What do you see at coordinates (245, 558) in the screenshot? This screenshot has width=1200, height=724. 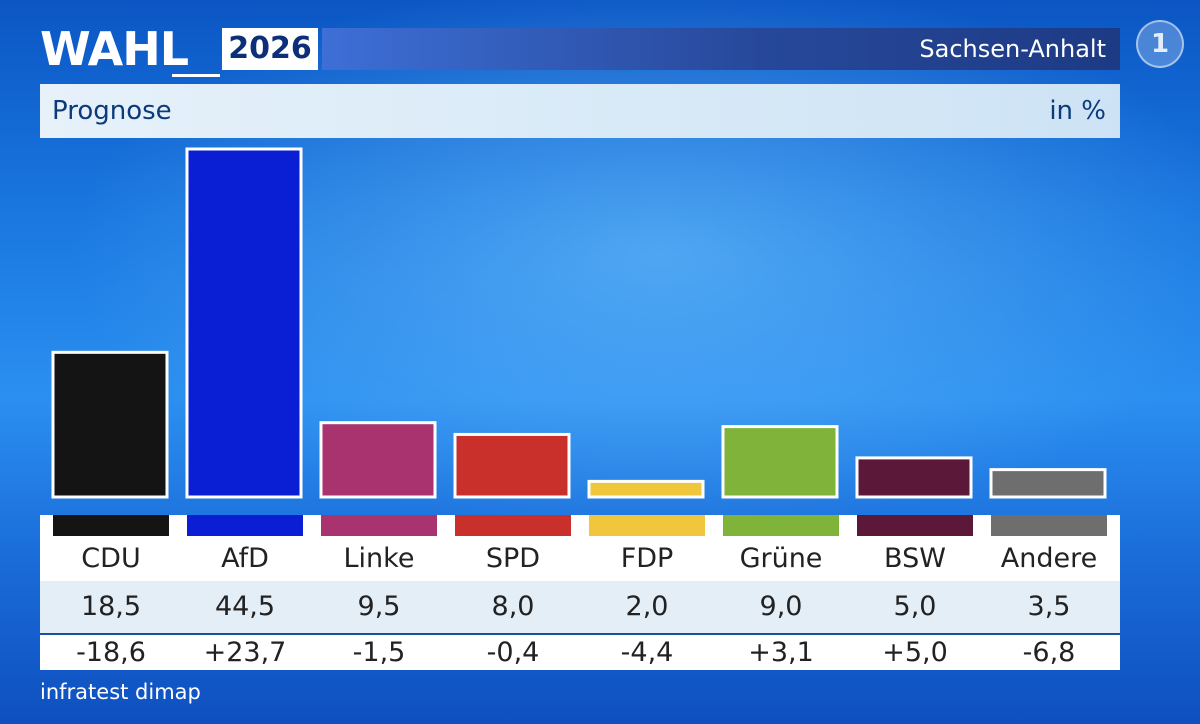 I see `party-name-afd: AfD` at bounding box center [245, 558].